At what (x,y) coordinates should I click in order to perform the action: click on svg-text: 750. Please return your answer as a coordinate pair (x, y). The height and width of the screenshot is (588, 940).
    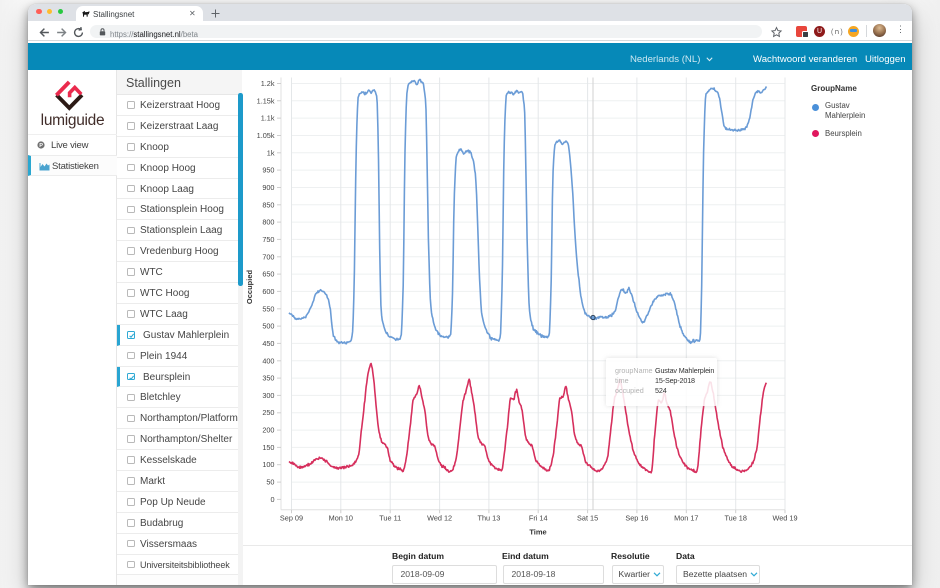
    Looking at the image, I should click on (268, 239).